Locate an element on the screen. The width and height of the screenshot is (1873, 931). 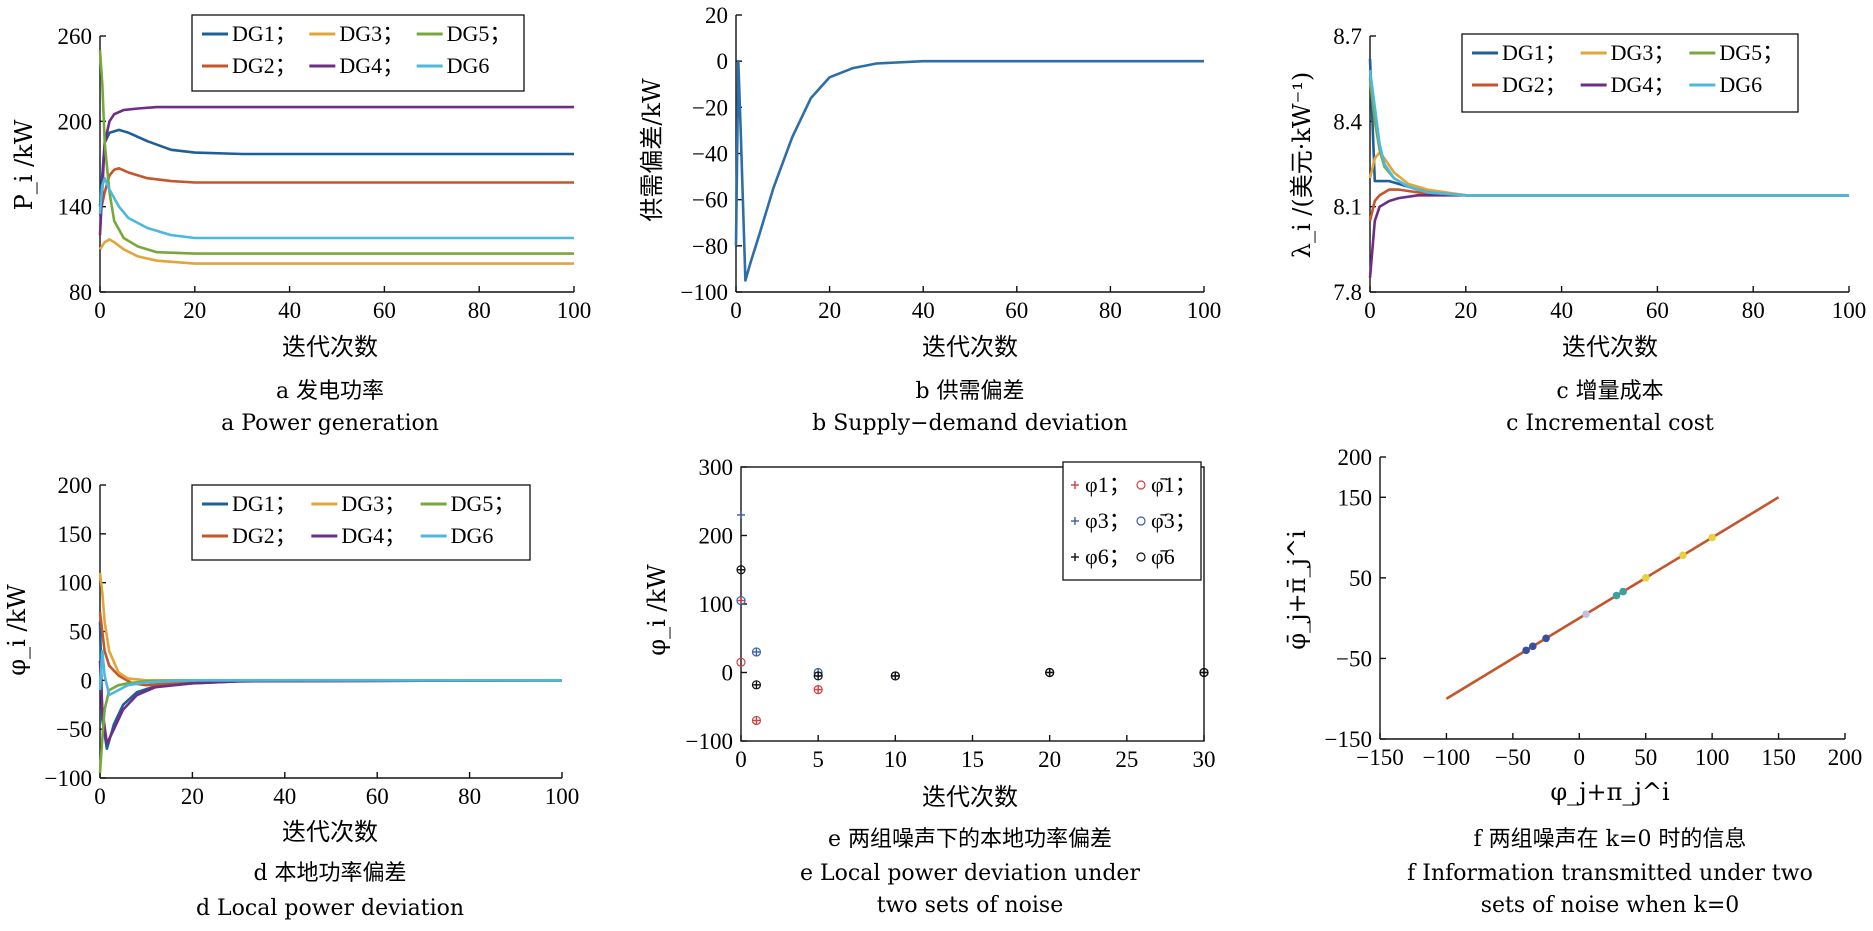
caption-en-line2: sets of noise when k=0 is located at coordinates (1610, 905).